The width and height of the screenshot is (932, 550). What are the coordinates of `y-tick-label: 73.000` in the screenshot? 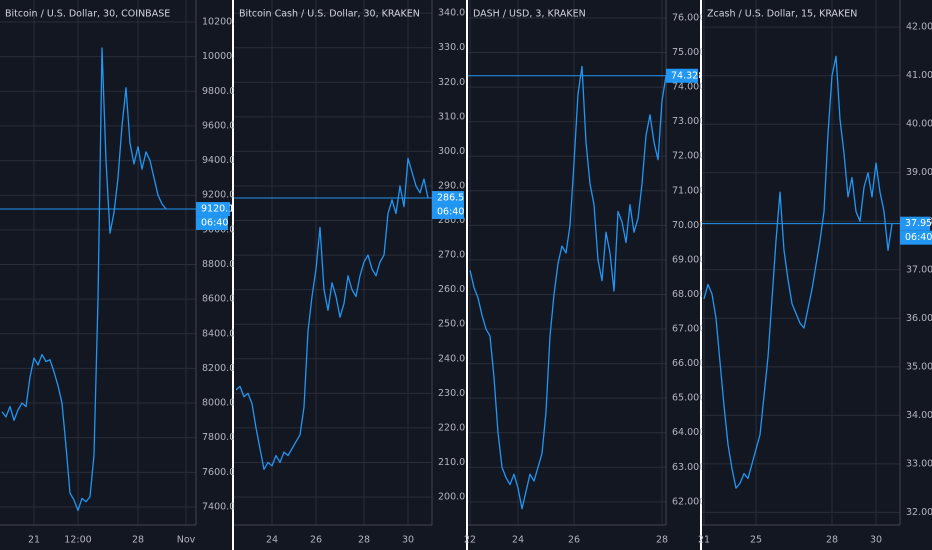 It's located at (688, 121).